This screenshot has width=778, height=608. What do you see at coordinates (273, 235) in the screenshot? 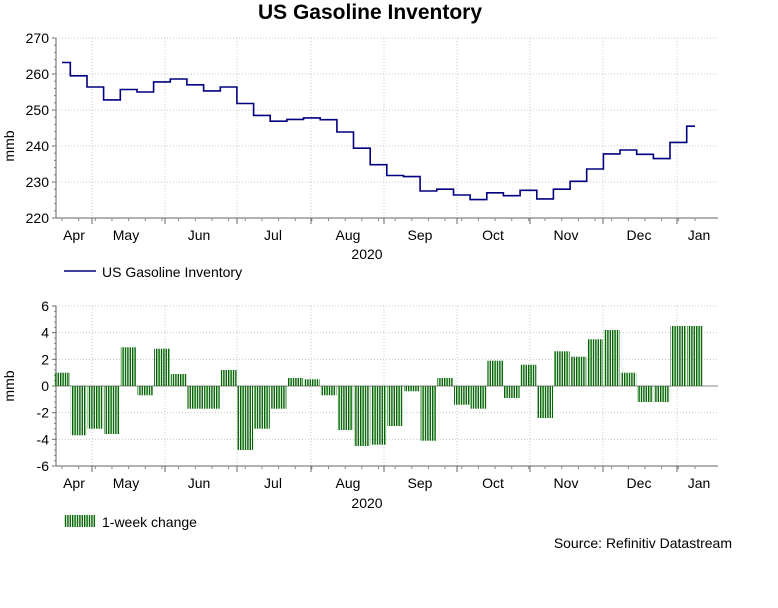
I see `inventory-x-tick-label: Jul` at bounding box center [273, 235].